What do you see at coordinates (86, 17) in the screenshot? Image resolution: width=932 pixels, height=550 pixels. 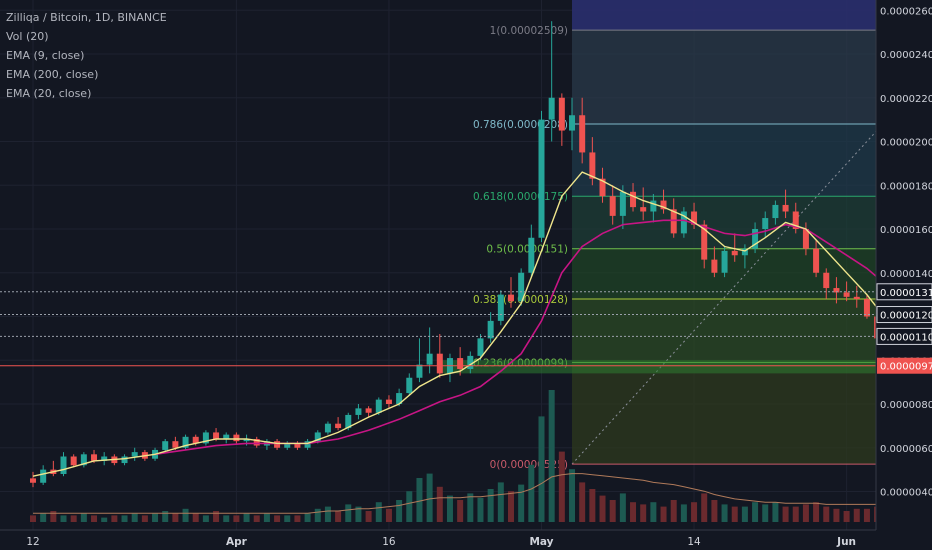 I see `legend-symbol-title: Zilliqa / Bitcoin, 1D, BINANCE` at bounding box center [86, 17].